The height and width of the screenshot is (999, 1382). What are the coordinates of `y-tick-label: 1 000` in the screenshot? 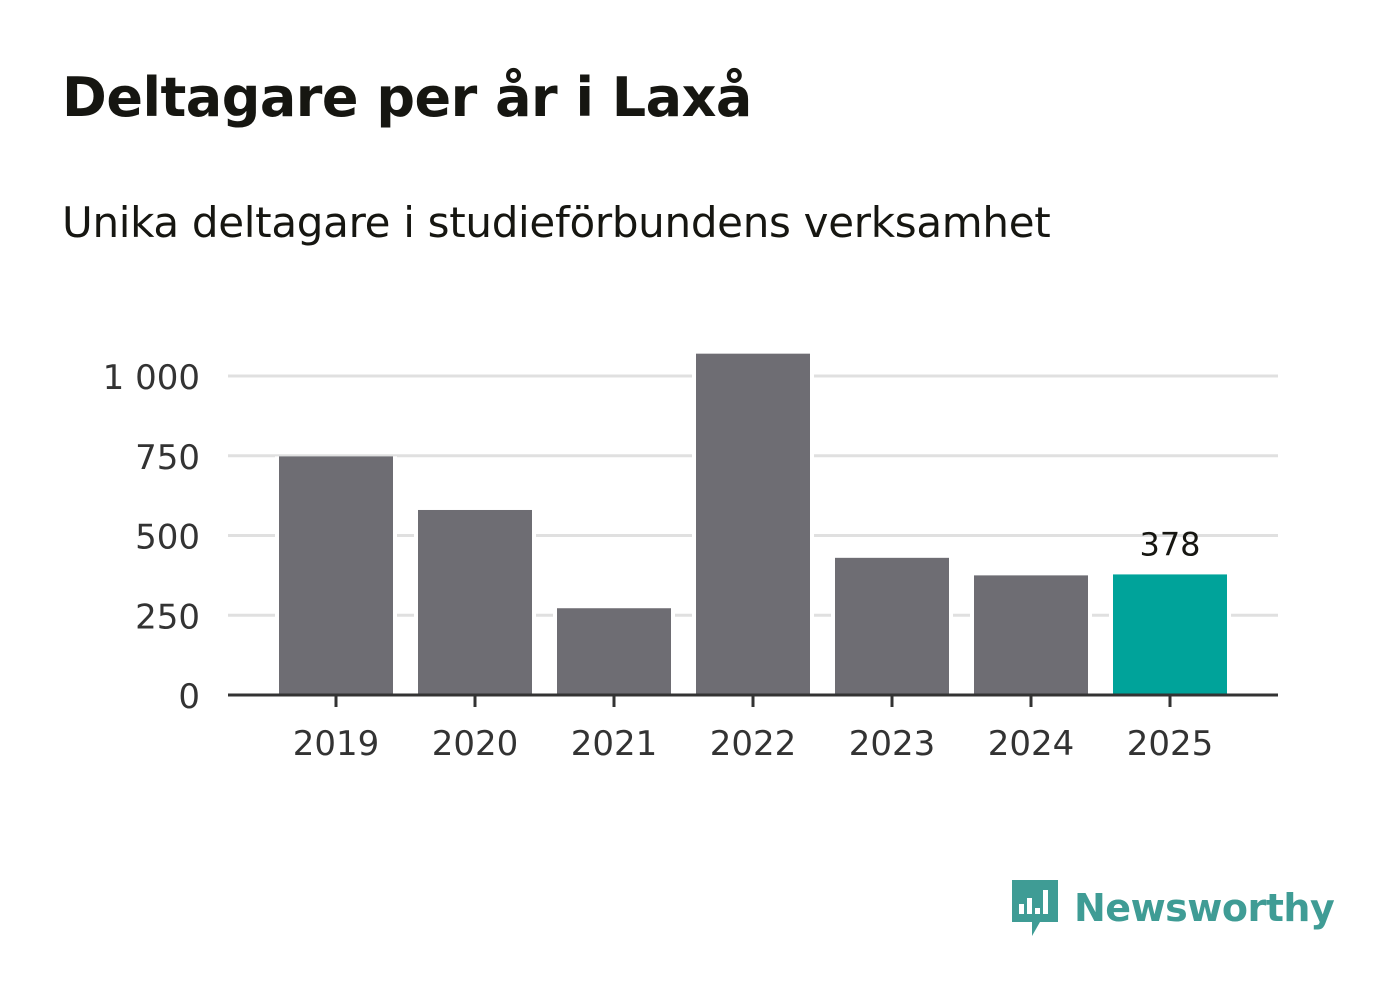 It's located at (151, 378).